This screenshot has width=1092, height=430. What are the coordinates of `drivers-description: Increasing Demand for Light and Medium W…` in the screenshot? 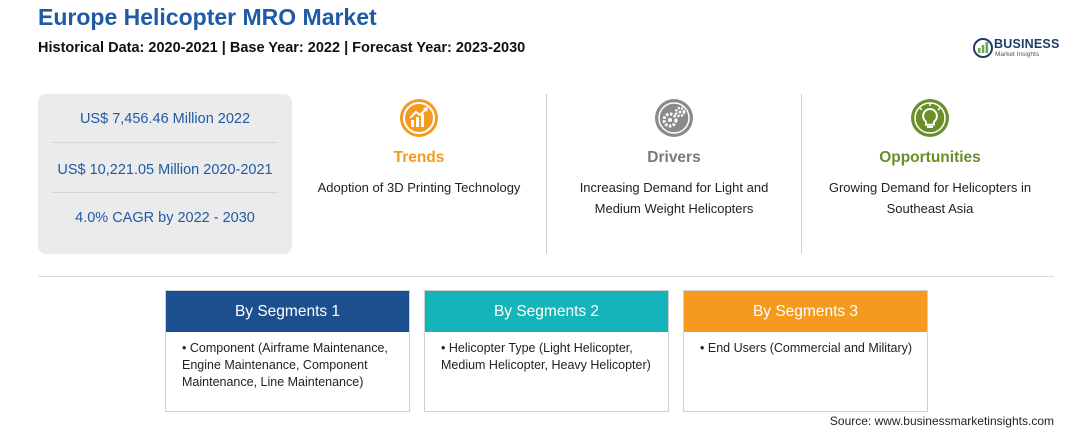 It's located at (674, 198).